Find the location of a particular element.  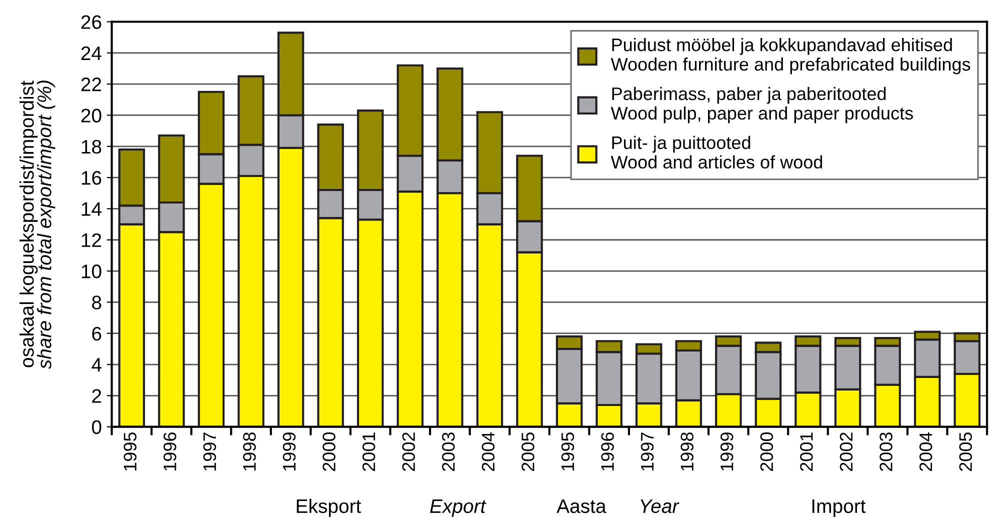

y-tick-label: 20 is located at coordinates (91, 115).